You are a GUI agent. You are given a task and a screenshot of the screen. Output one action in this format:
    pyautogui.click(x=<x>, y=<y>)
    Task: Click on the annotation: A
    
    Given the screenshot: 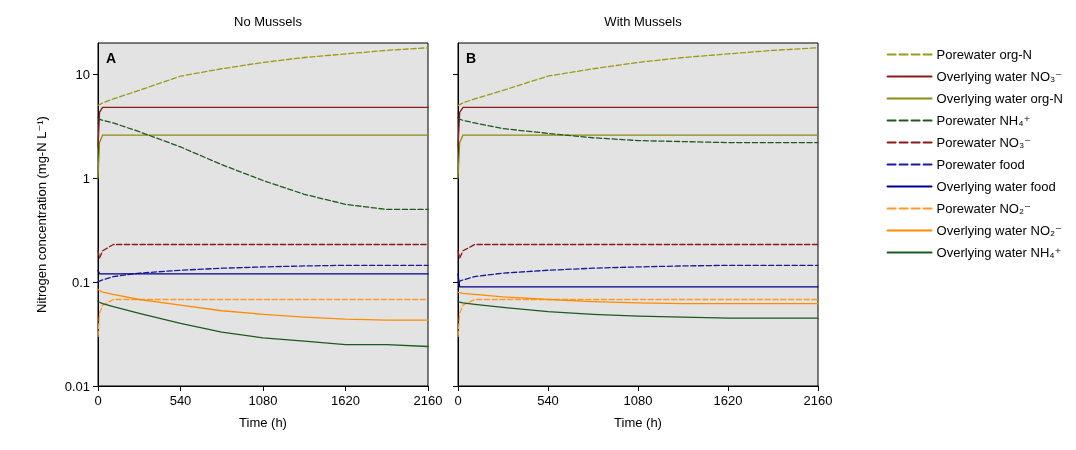 What is the action you would take?
    pyautogui.click(x=111, y=58)
    